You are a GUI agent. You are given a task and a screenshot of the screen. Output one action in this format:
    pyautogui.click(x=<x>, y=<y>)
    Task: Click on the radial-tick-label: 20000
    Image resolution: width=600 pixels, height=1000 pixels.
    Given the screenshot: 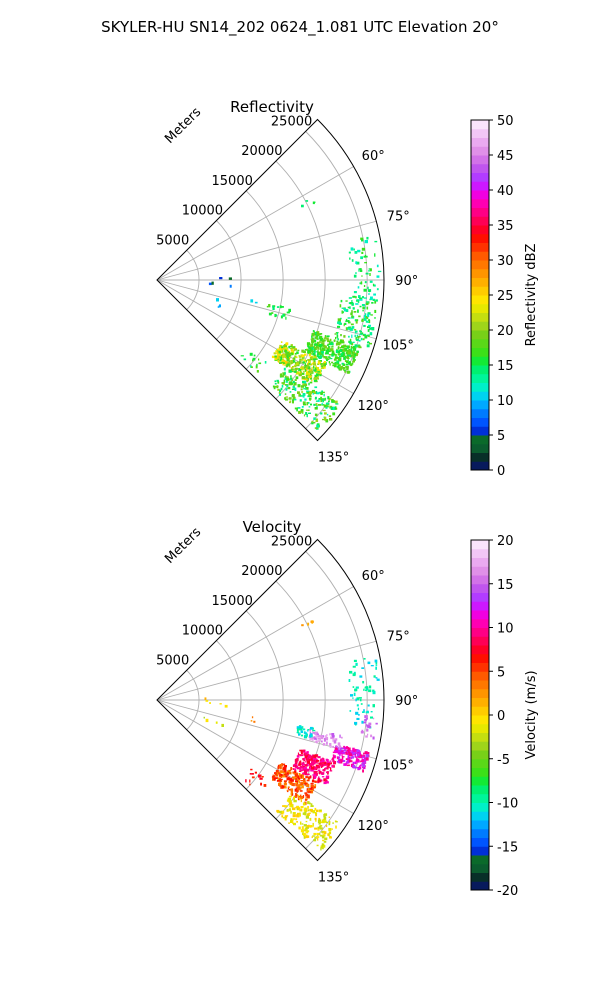 What is the action you would take?
    pyautogui.click(x=261, y=571)
    